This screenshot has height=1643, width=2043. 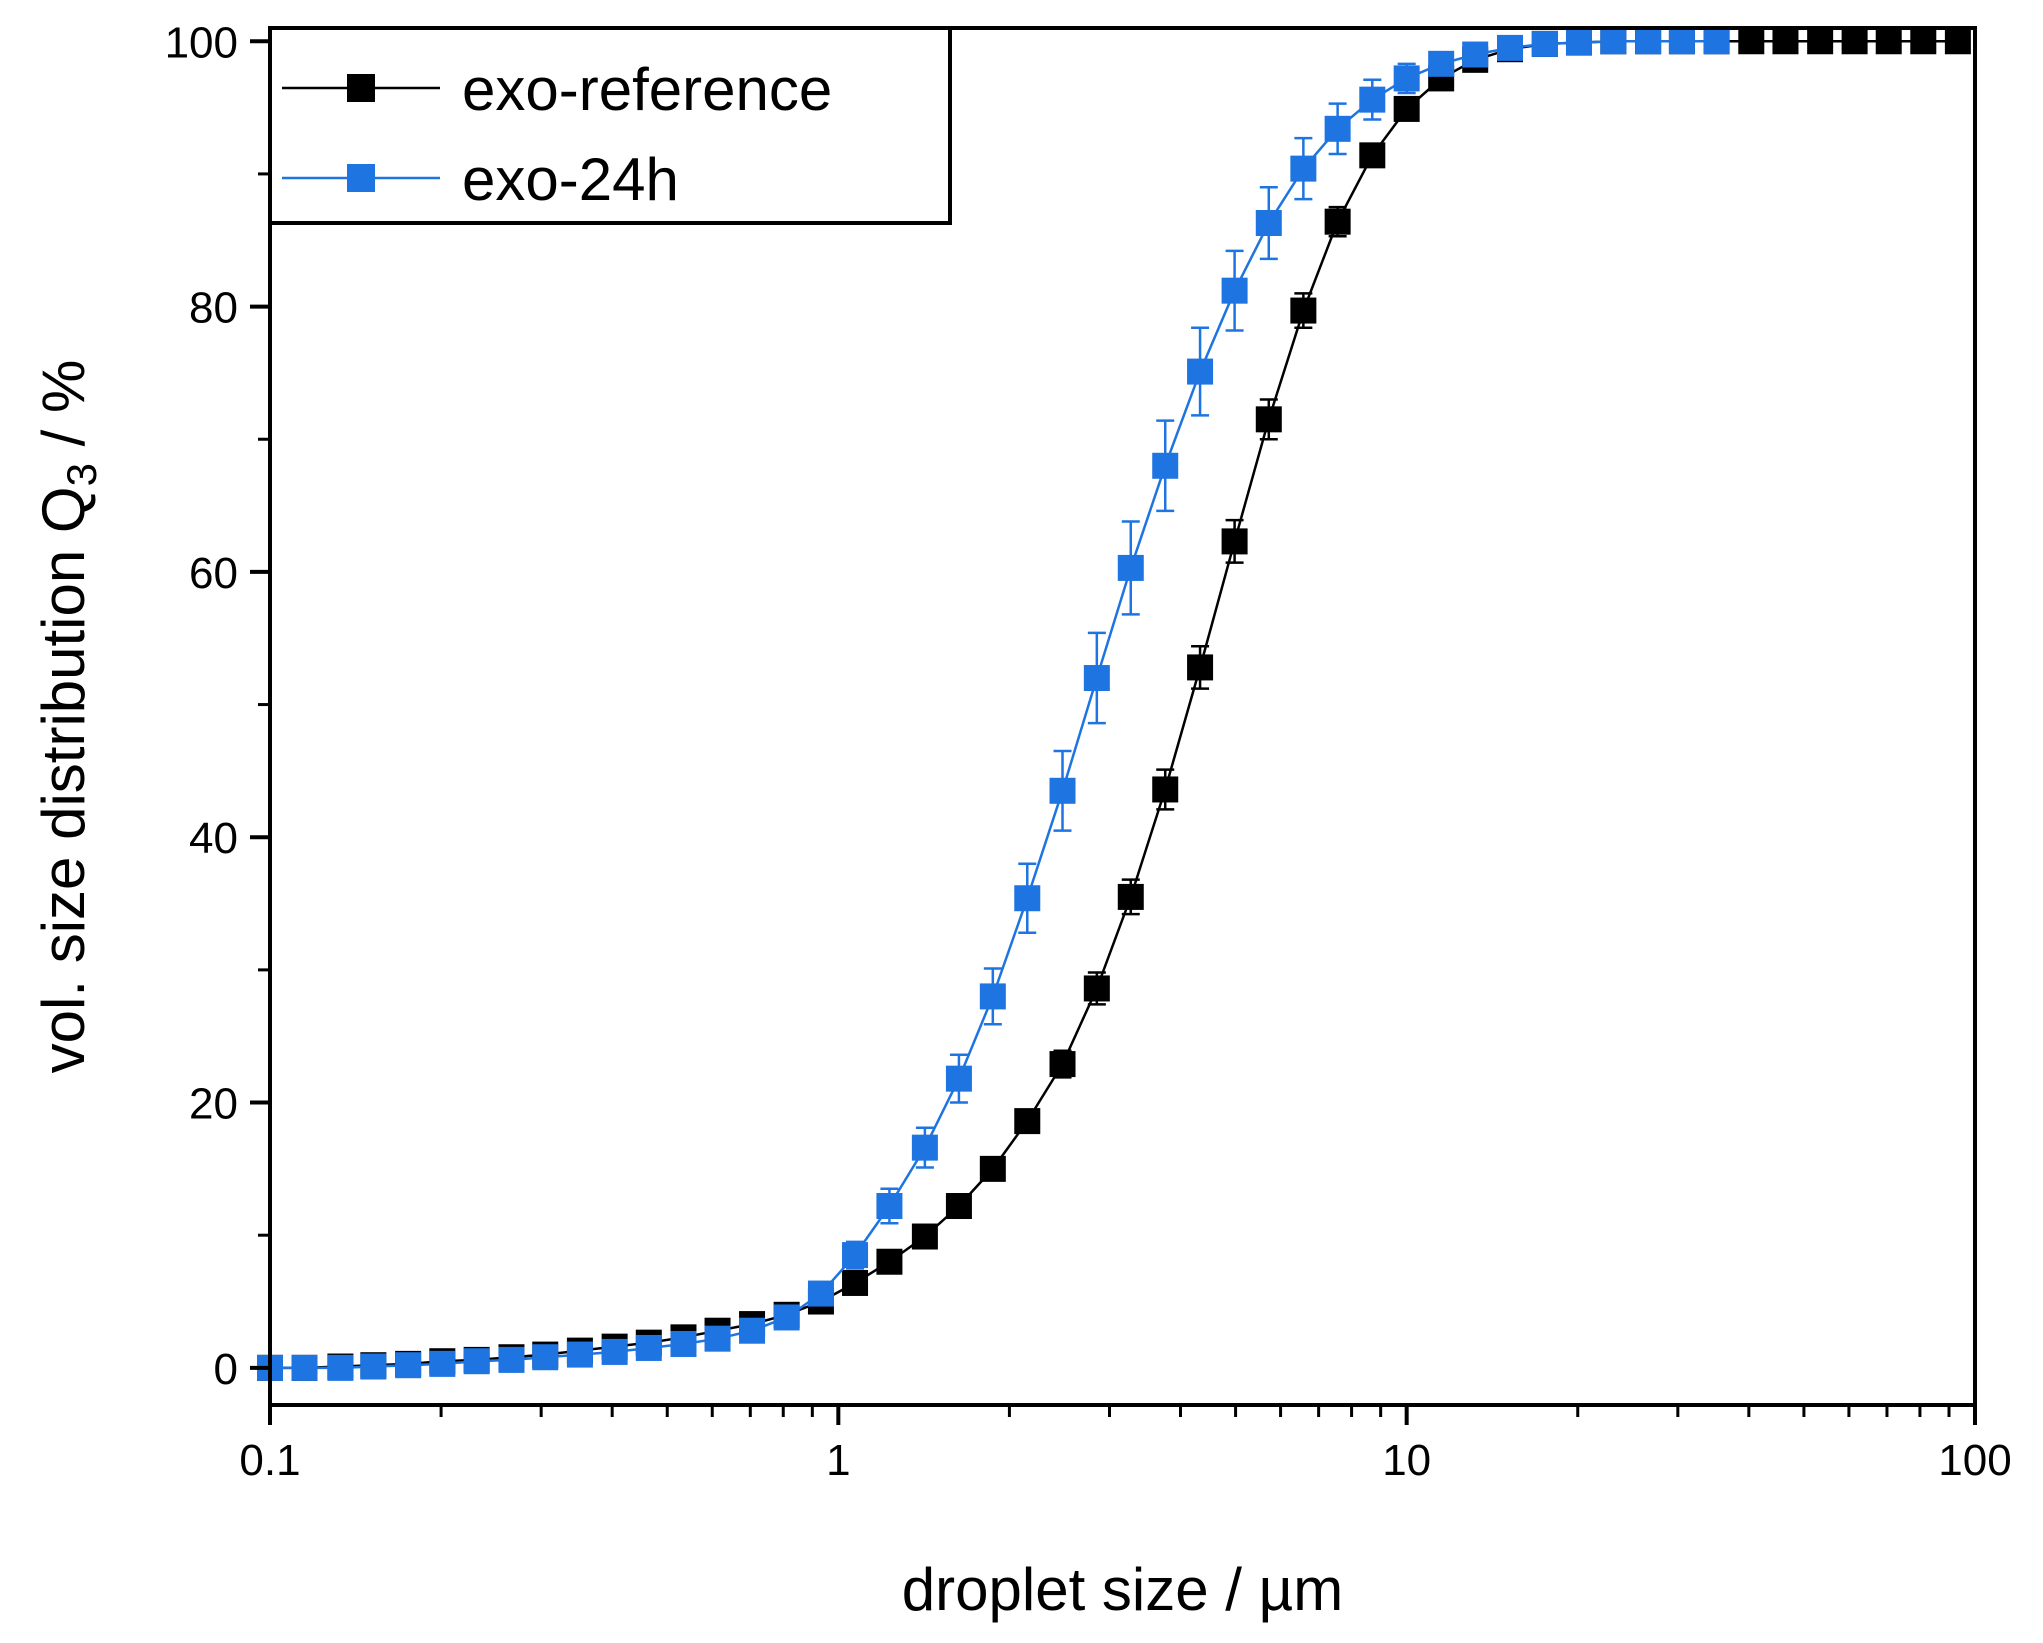 I want to click on legend-box, so click(x=610, y=125).